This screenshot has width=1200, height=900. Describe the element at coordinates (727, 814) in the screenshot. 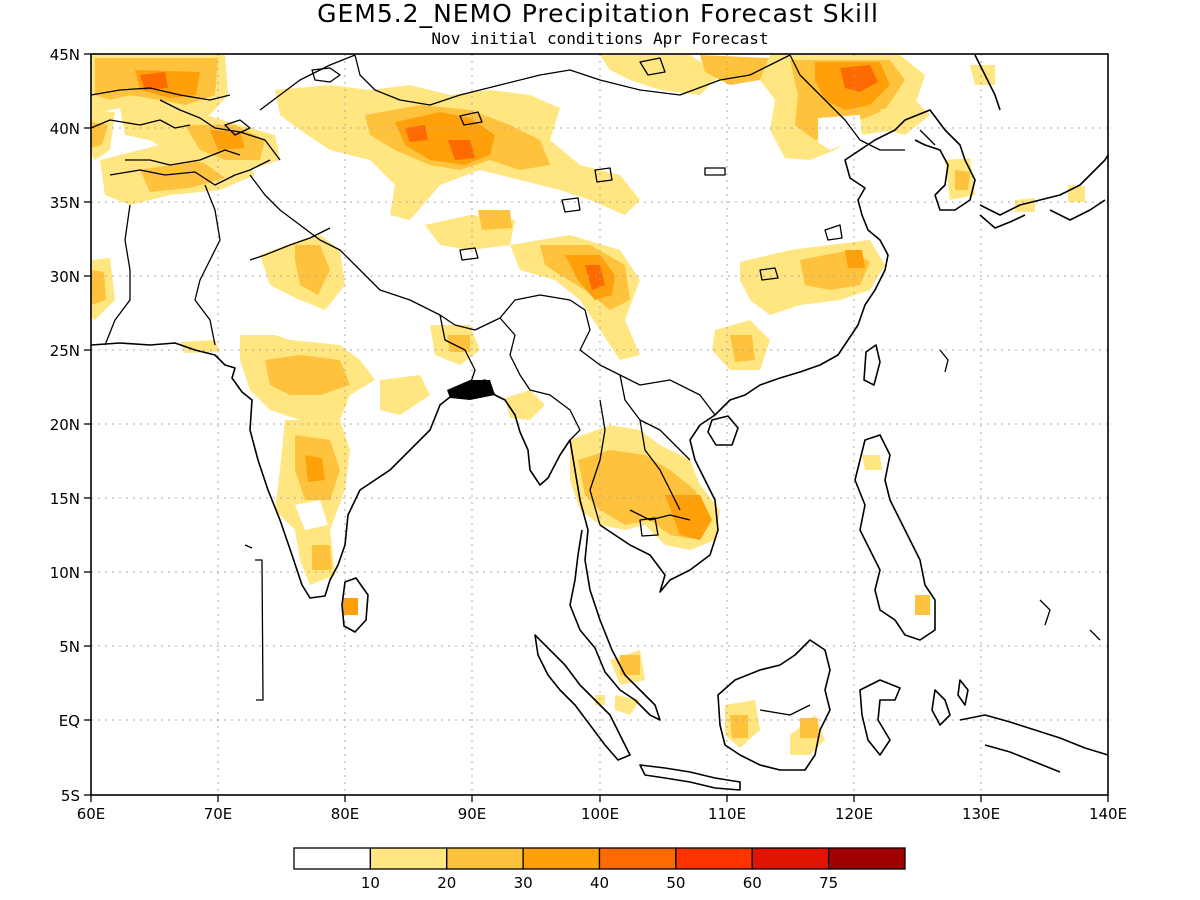

I see `lon-label: 110E` at that location.